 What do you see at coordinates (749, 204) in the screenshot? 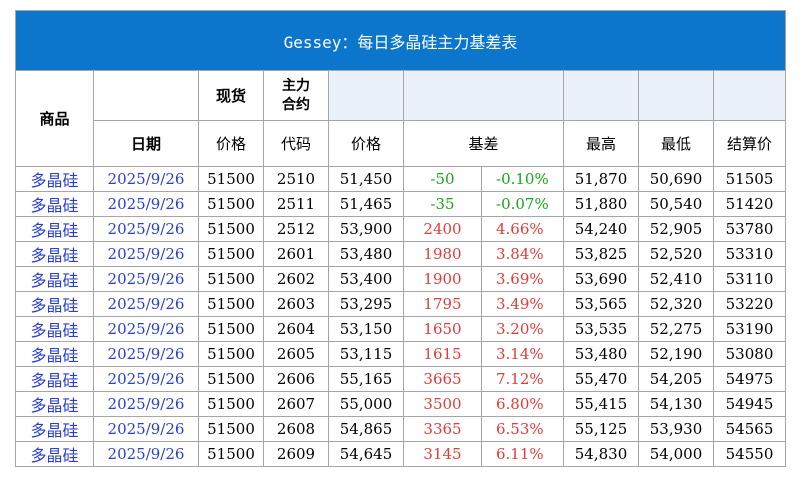
I see `cell-settle: 51420` at bounding box center [749, 204].